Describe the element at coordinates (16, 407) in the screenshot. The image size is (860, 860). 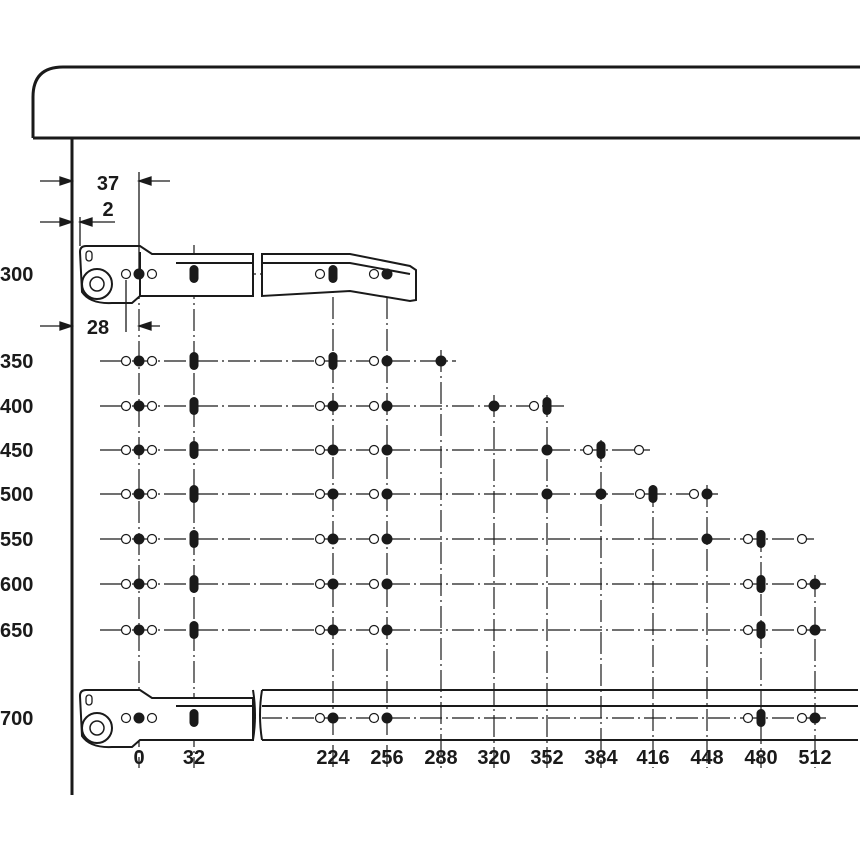
I see `row-label: 400` at that location.